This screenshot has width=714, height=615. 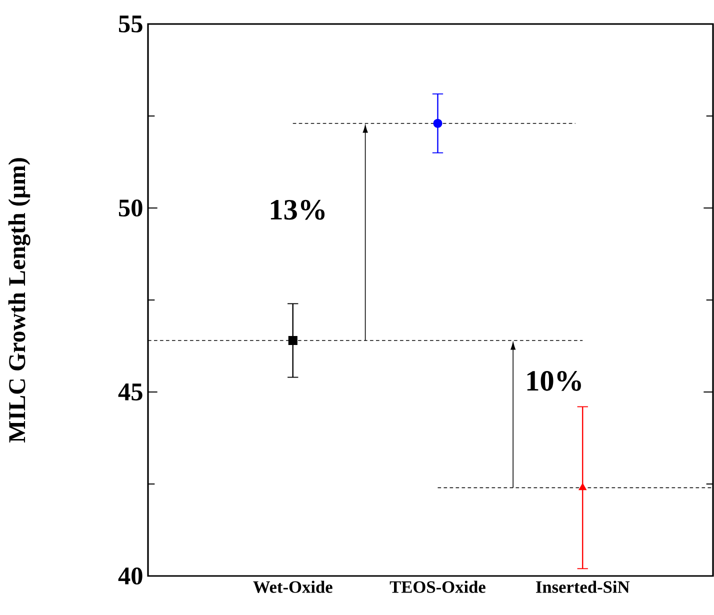 I want to click on x-tick-label: TEOS-Oxide, so click(x=438, y=586).